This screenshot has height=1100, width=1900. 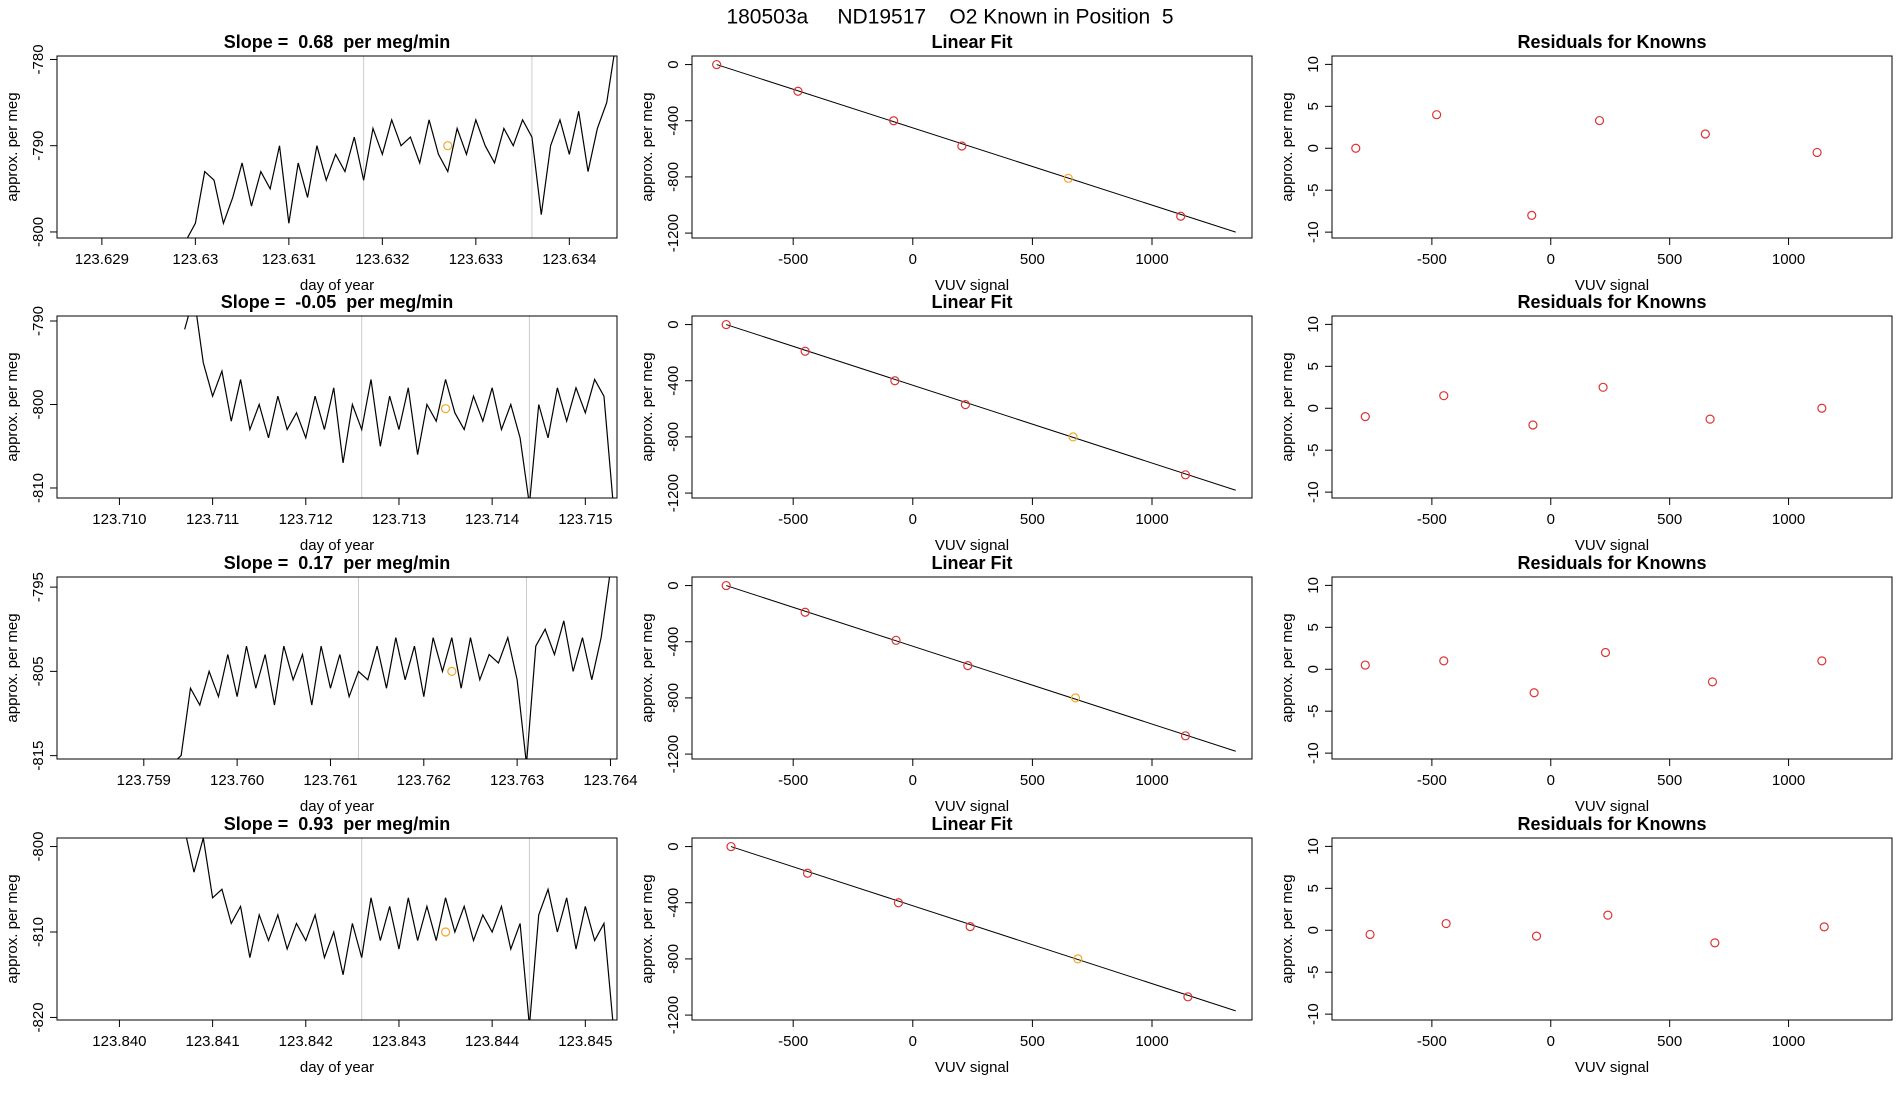 What do you see at coordinates (330, 780) in the screenshot?
I see `x-tick-label: 123.761` at bounding box center [330, 780].